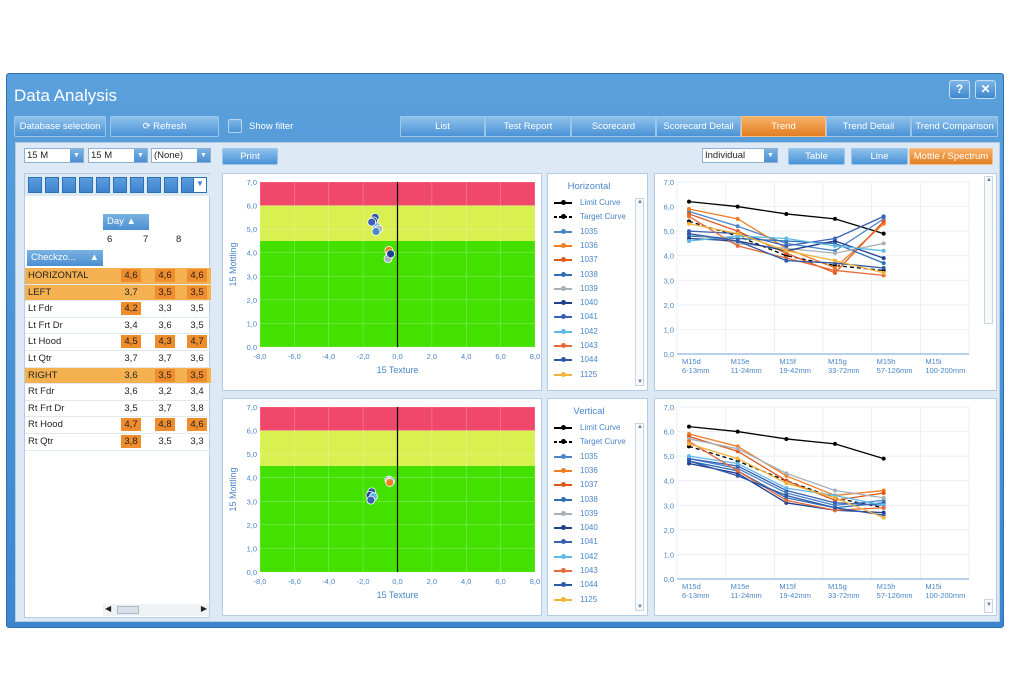 This screenshot has height=700, width=1011. I want to click on scroll-right-icon: ▶, so click(203, 608).